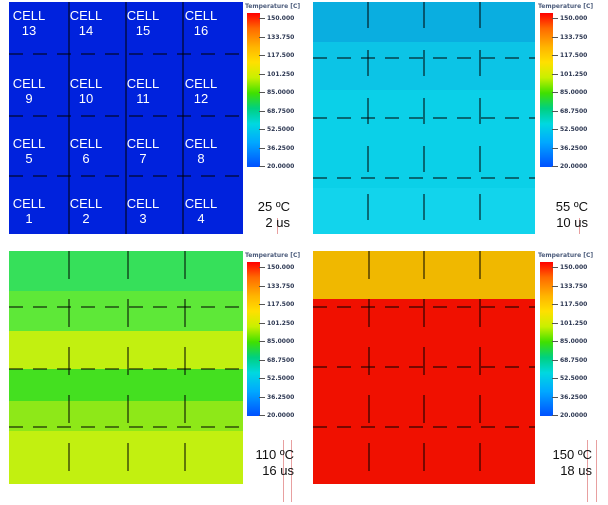 The height and width of the screenshot is (505, 608). Describe the element at coordinates (572, 222) in the screenshot. I see `time-label: 10 us` at that location.